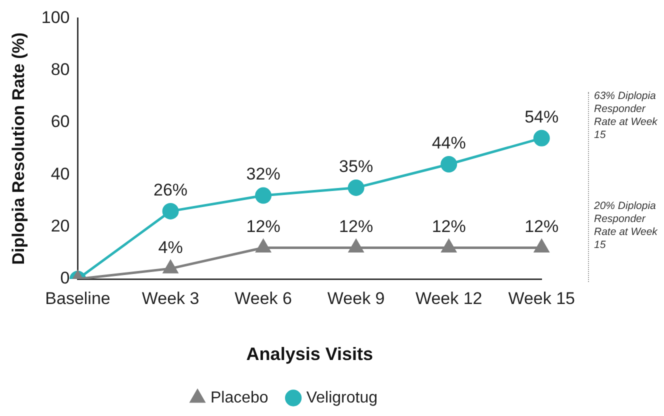 This screenshot has height=416, width=664. I want to click on y-tick-label: 60, so click(60, 122).